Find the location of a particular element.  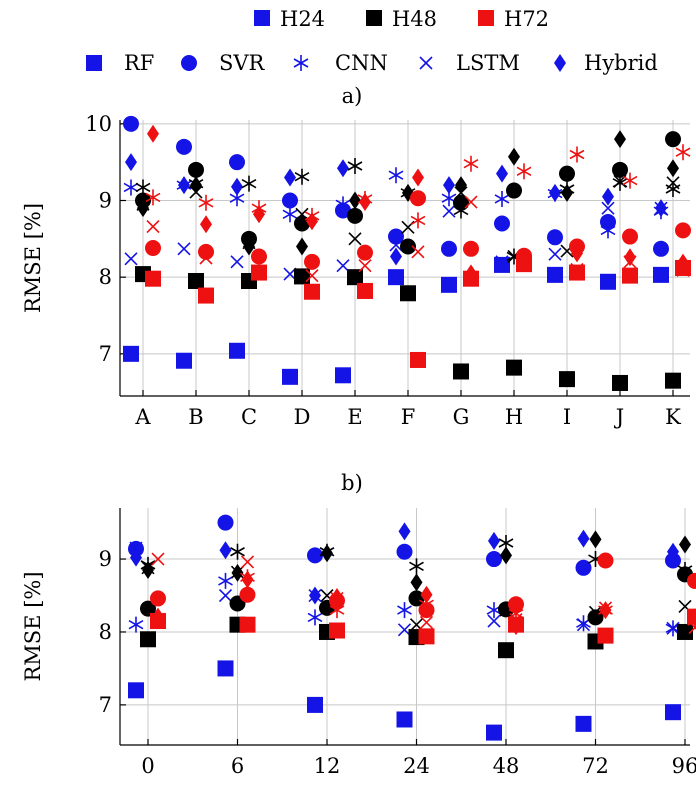

chart-b-point-svr-h48 is located at coordinates (416, 598).